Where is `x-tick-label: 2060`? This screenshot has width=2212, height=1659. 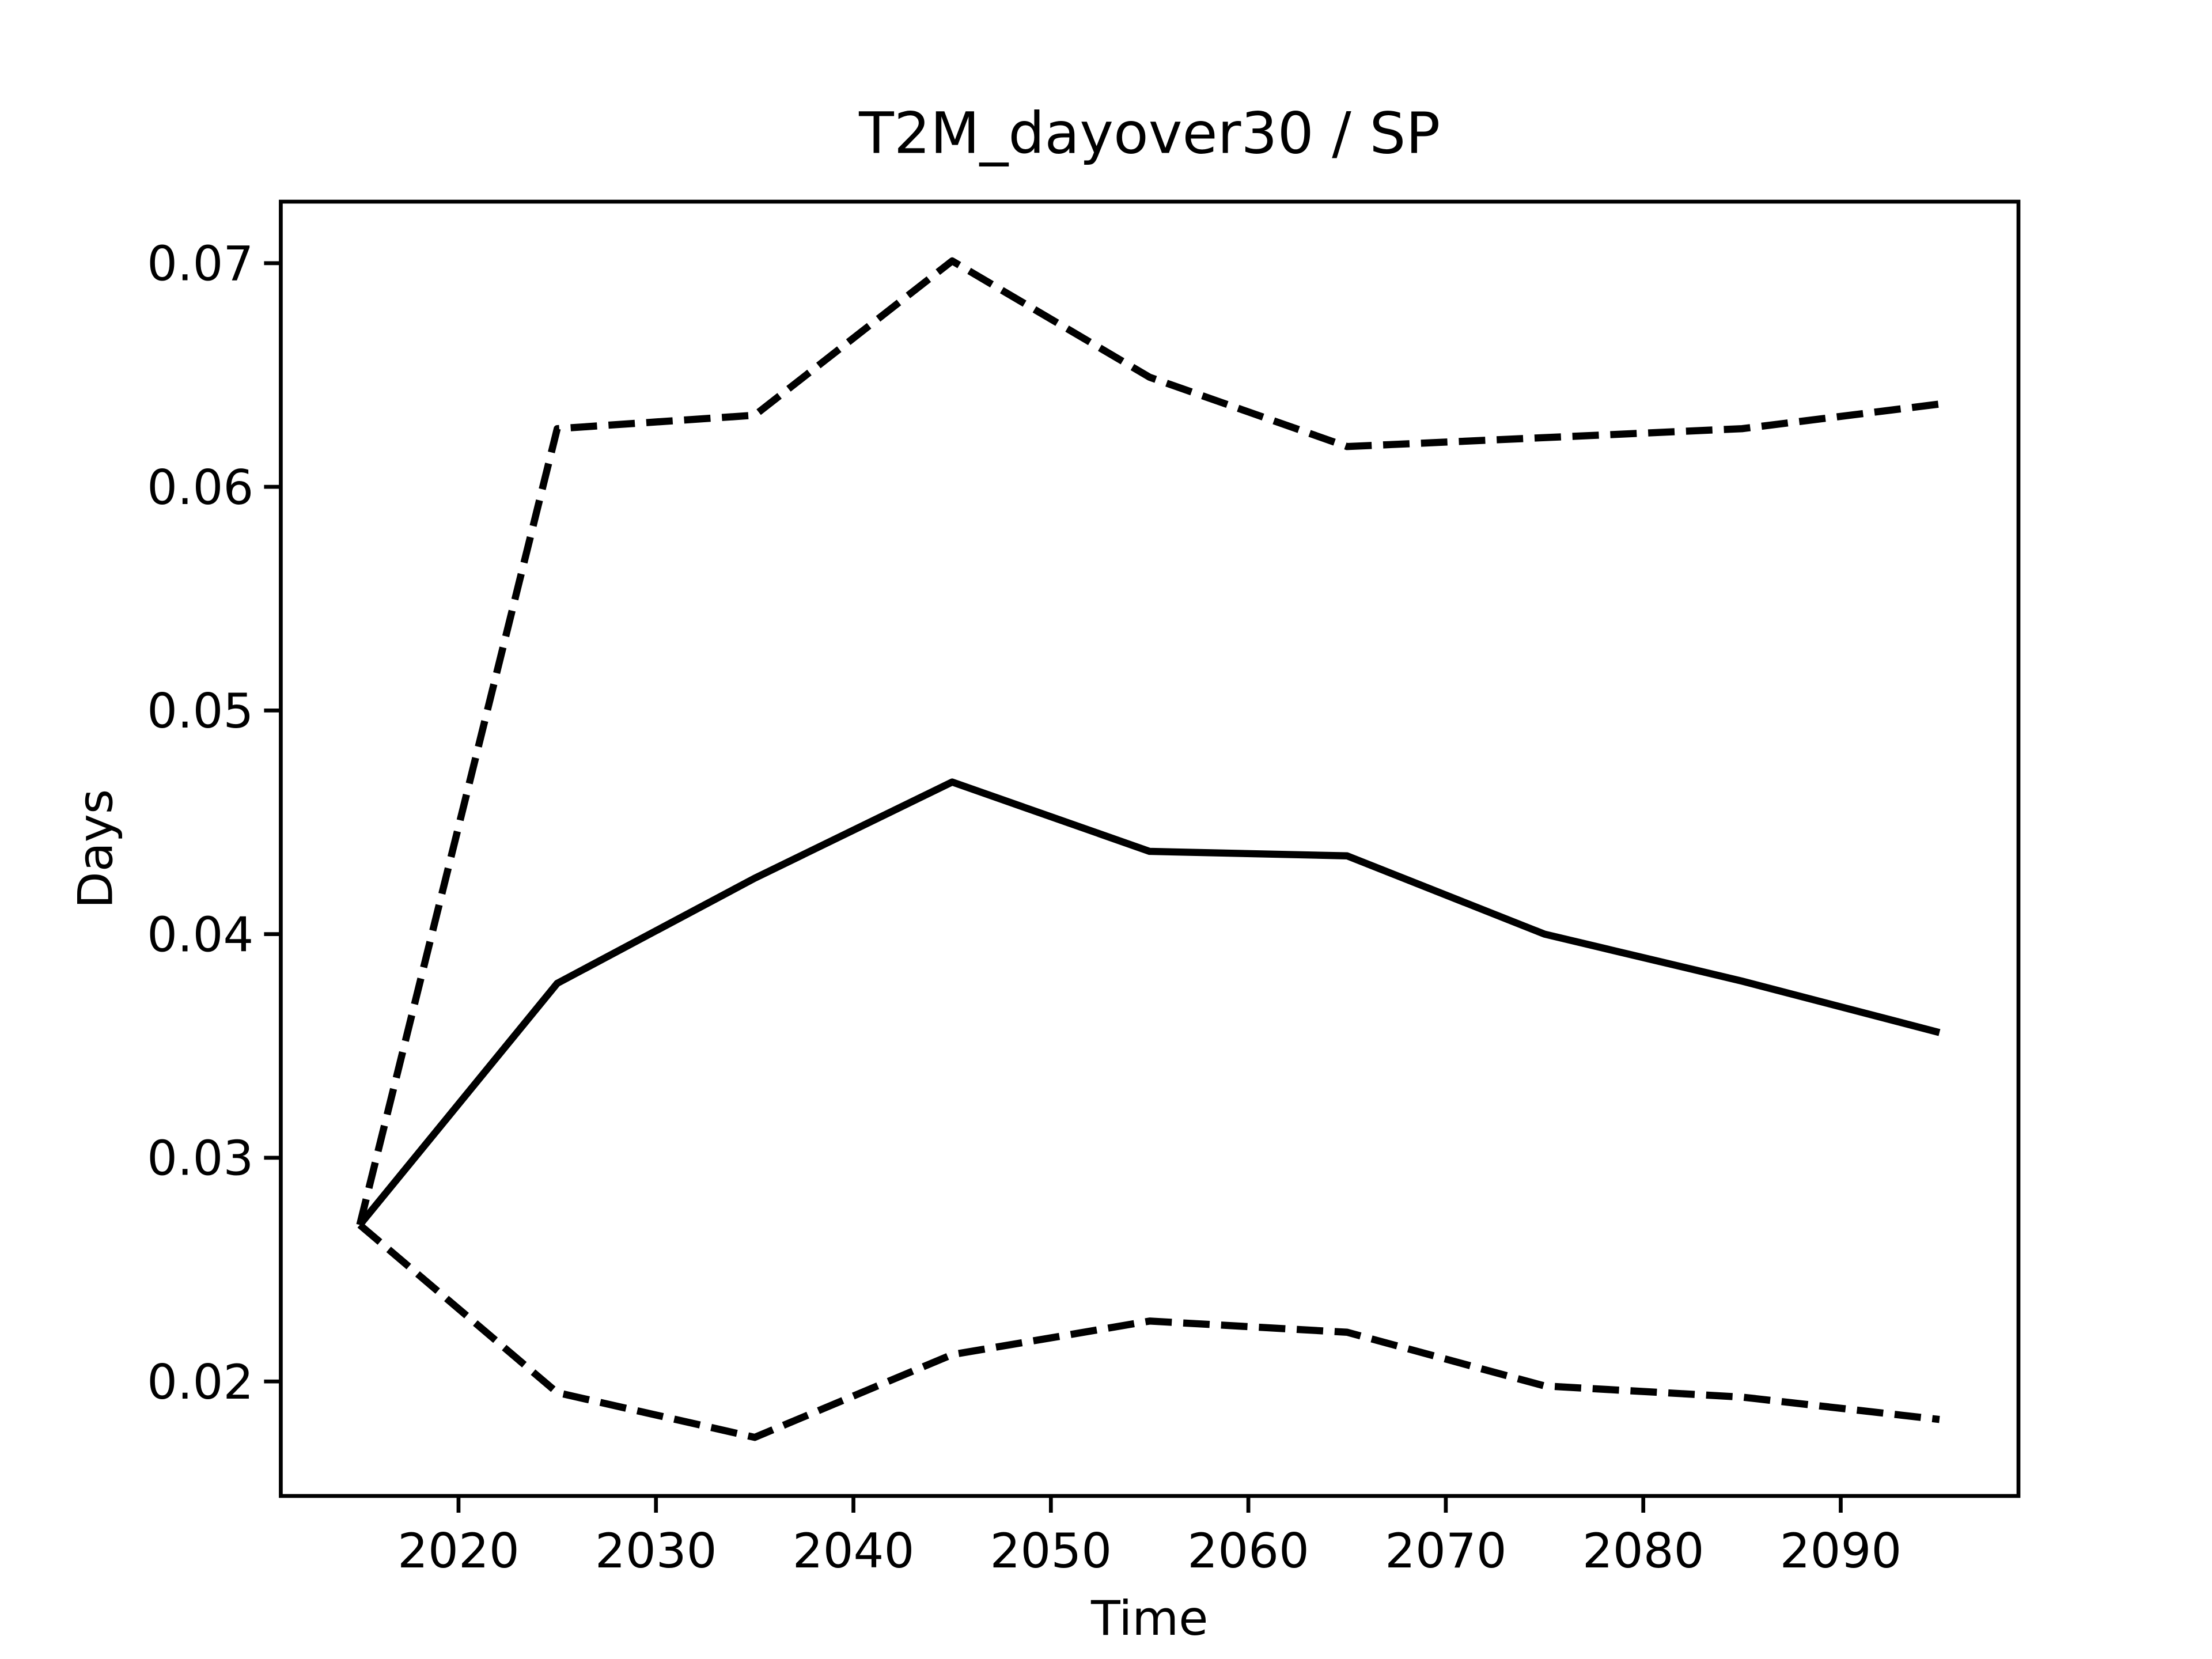 x-tick-label: 2060 is located at coordinates (1248, 1551).